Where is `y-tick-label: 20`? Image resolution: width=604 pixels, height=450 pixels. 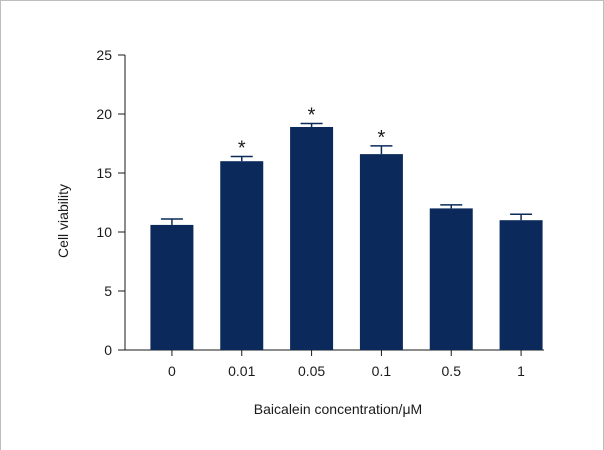 y-tick-label: 20 is located at coordinates (104, 114).